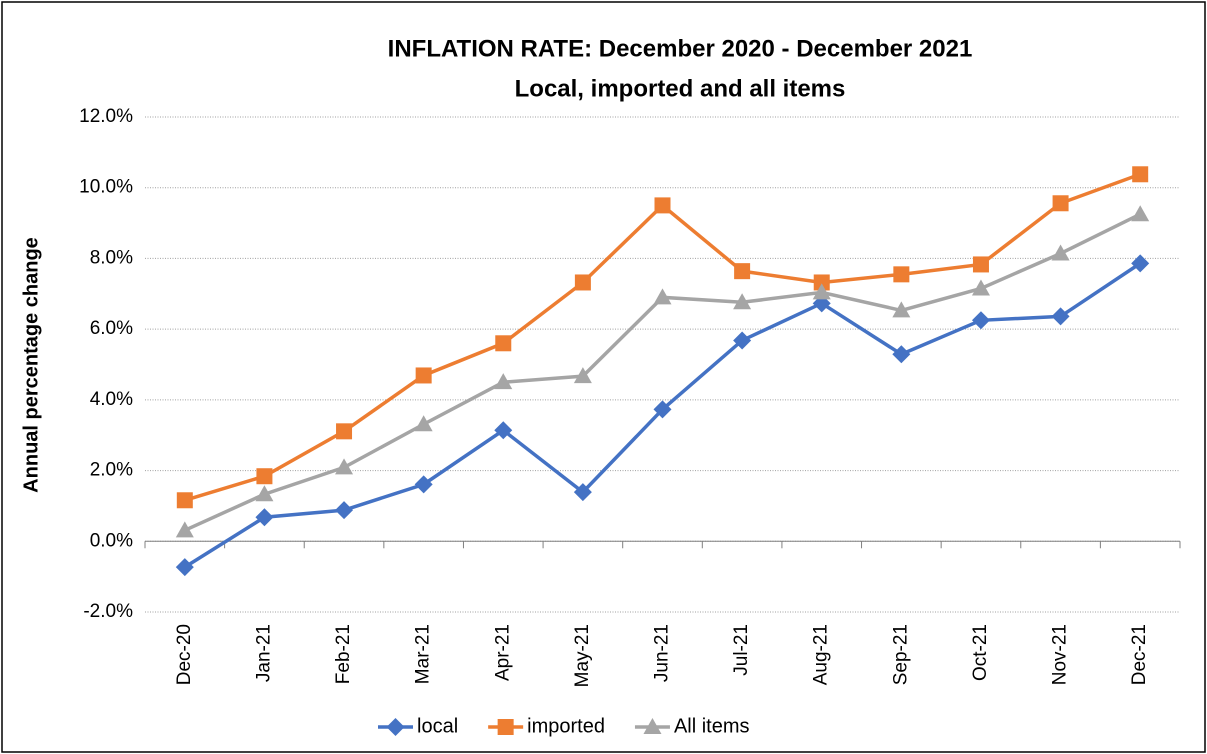 The image size is (1207, 754). Describe the element at coordinates (502, 652) in the screenshot. I see `x-tick-label: Apr-21` at that location.